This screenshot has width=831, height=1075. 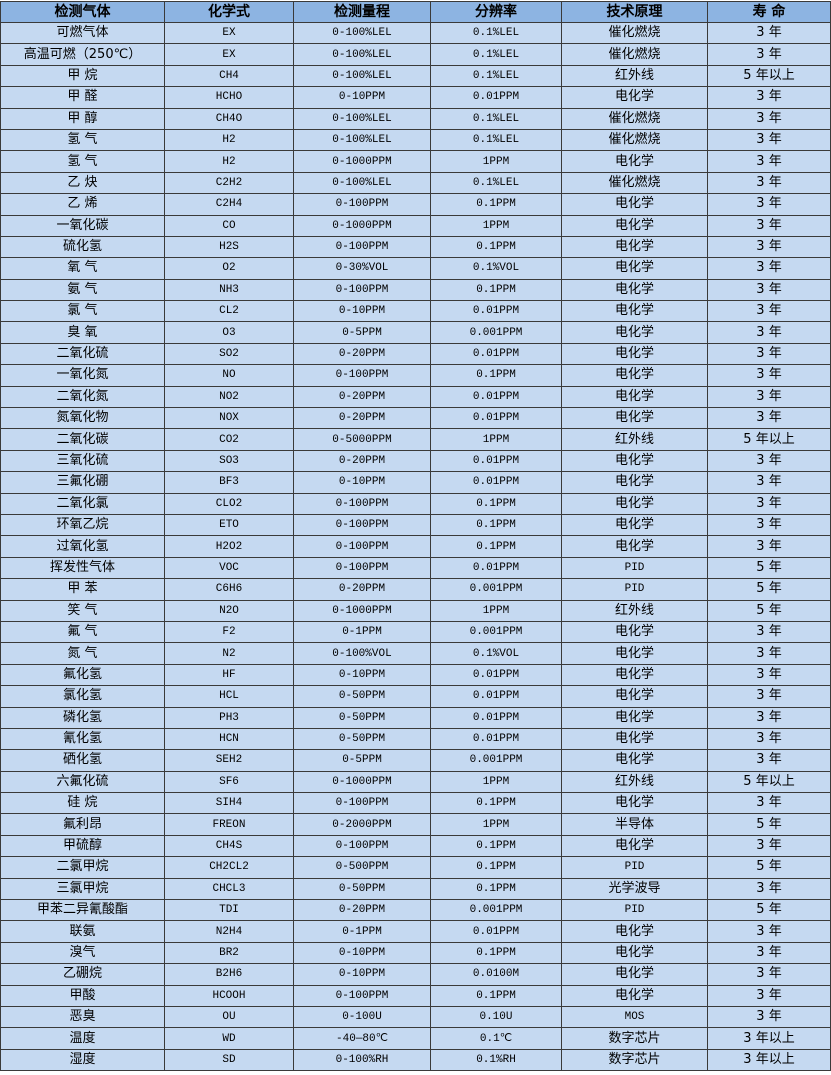 I want to click on formula-cell: N2, so click(x=229, y=653).